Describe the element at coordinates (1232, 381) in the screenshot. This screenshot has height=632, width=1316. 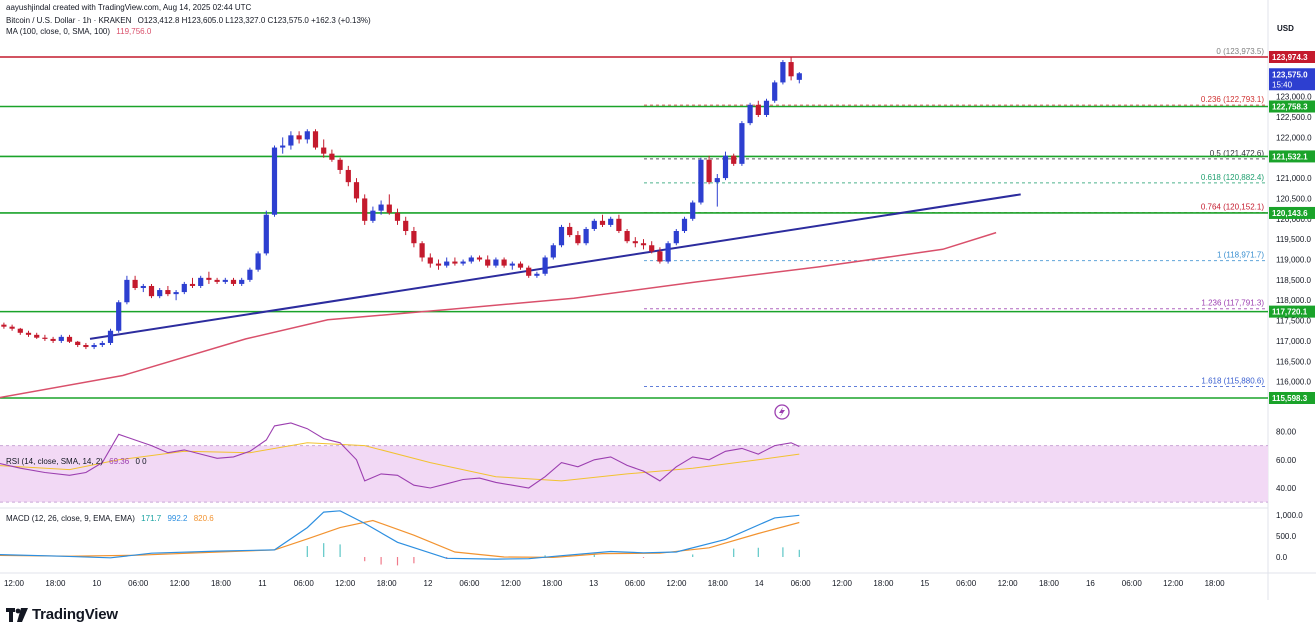
I see `fib-level-label: 1.618 (115,880.6)` at that location.